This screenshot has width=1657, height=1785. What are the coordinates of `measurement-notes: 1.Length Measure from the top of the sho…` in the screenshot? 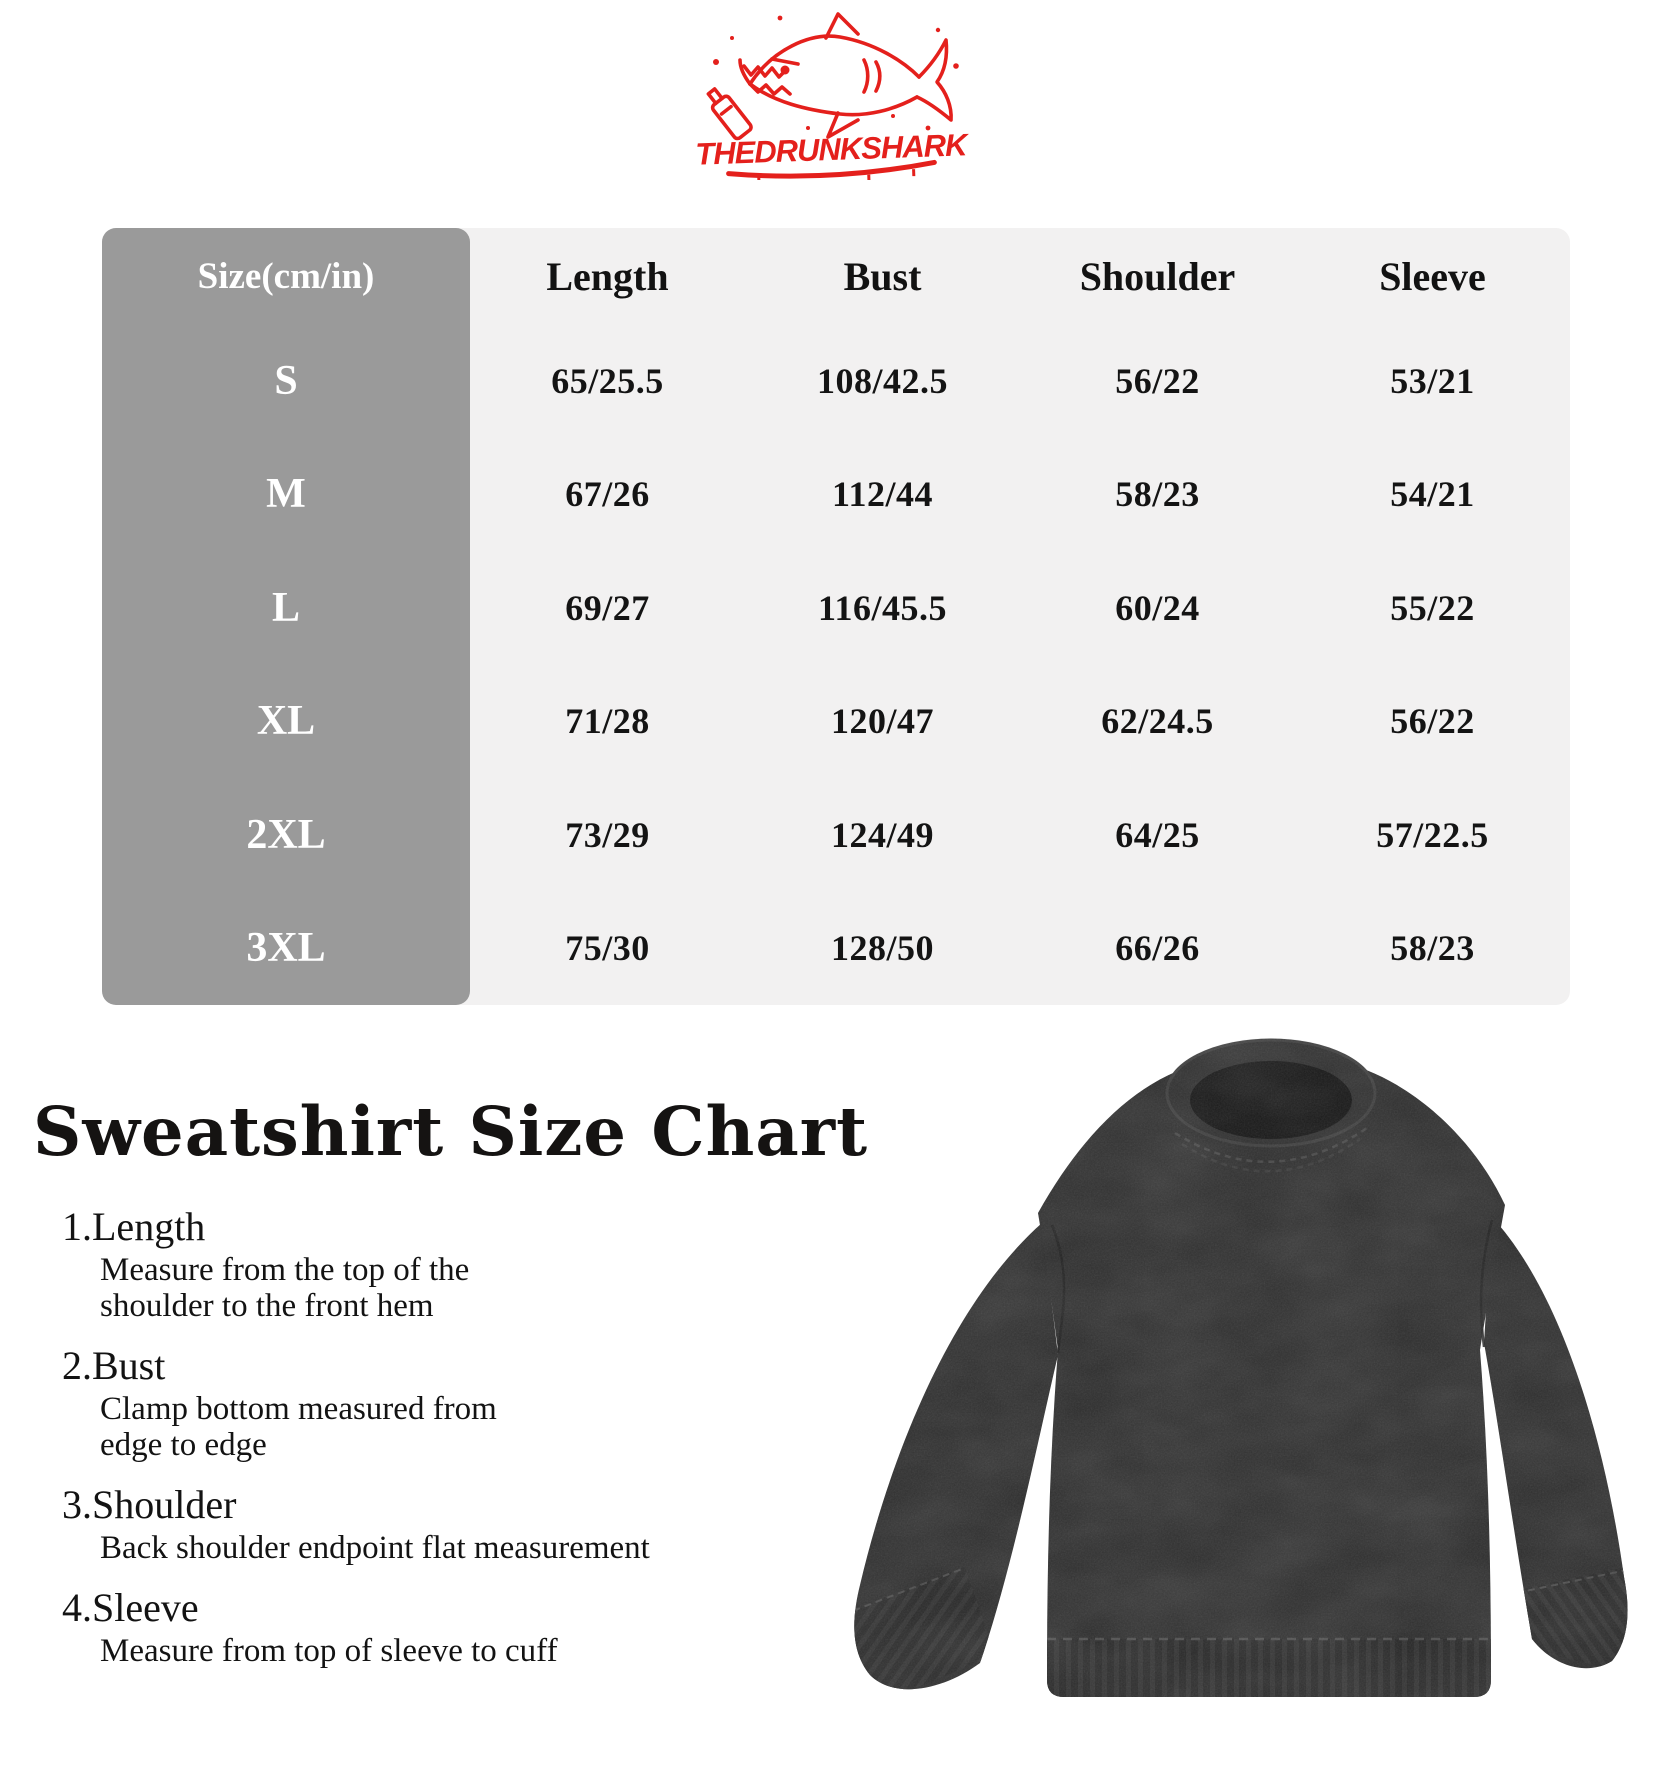 It's located at (432, 1442).